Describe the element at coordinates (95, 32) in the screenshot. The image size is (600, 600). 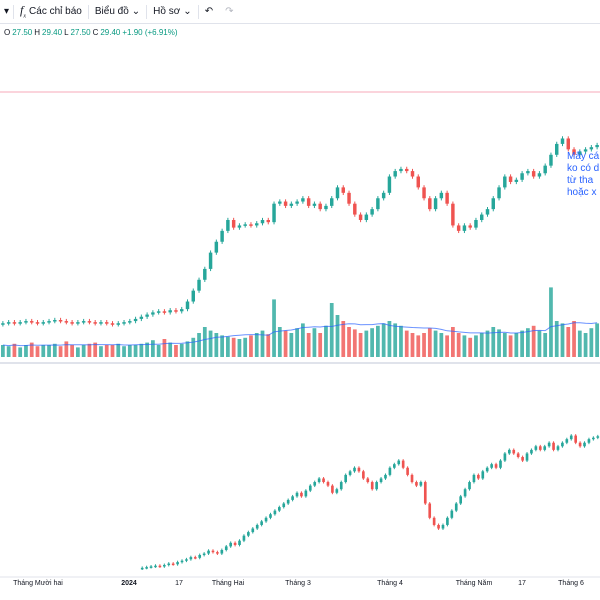
I see `close-key: C` at that location.